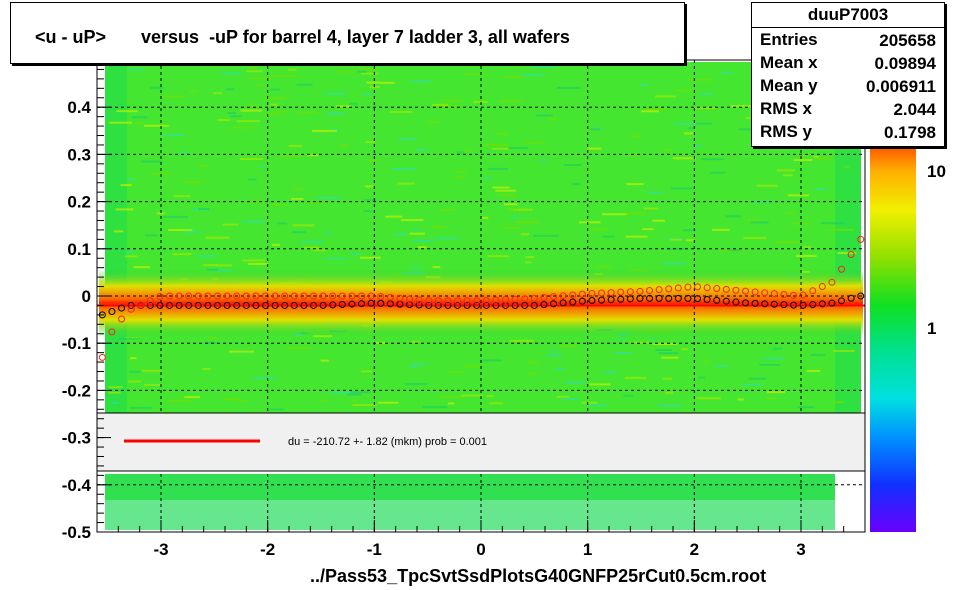 Image resolution: width=963 pixels, height=590 pixels. I want to click on x-tick-label: 3, so click(800, 549).